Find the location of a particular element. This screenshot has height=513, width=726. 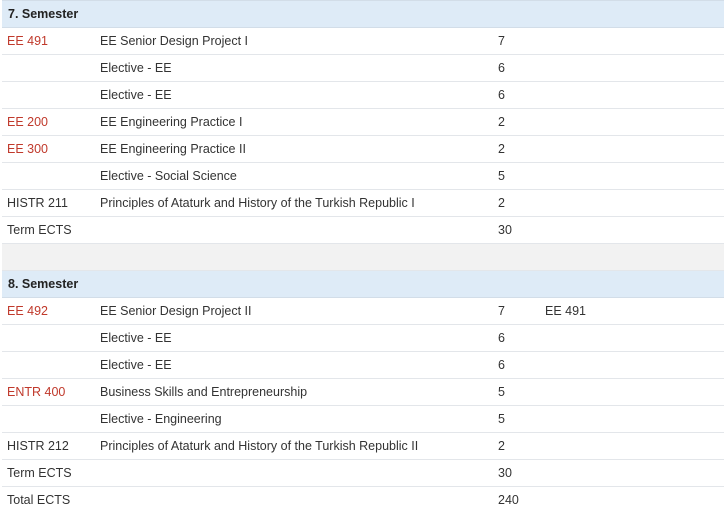

semester-title: 7. Semester is located at coordinates (43, 14).